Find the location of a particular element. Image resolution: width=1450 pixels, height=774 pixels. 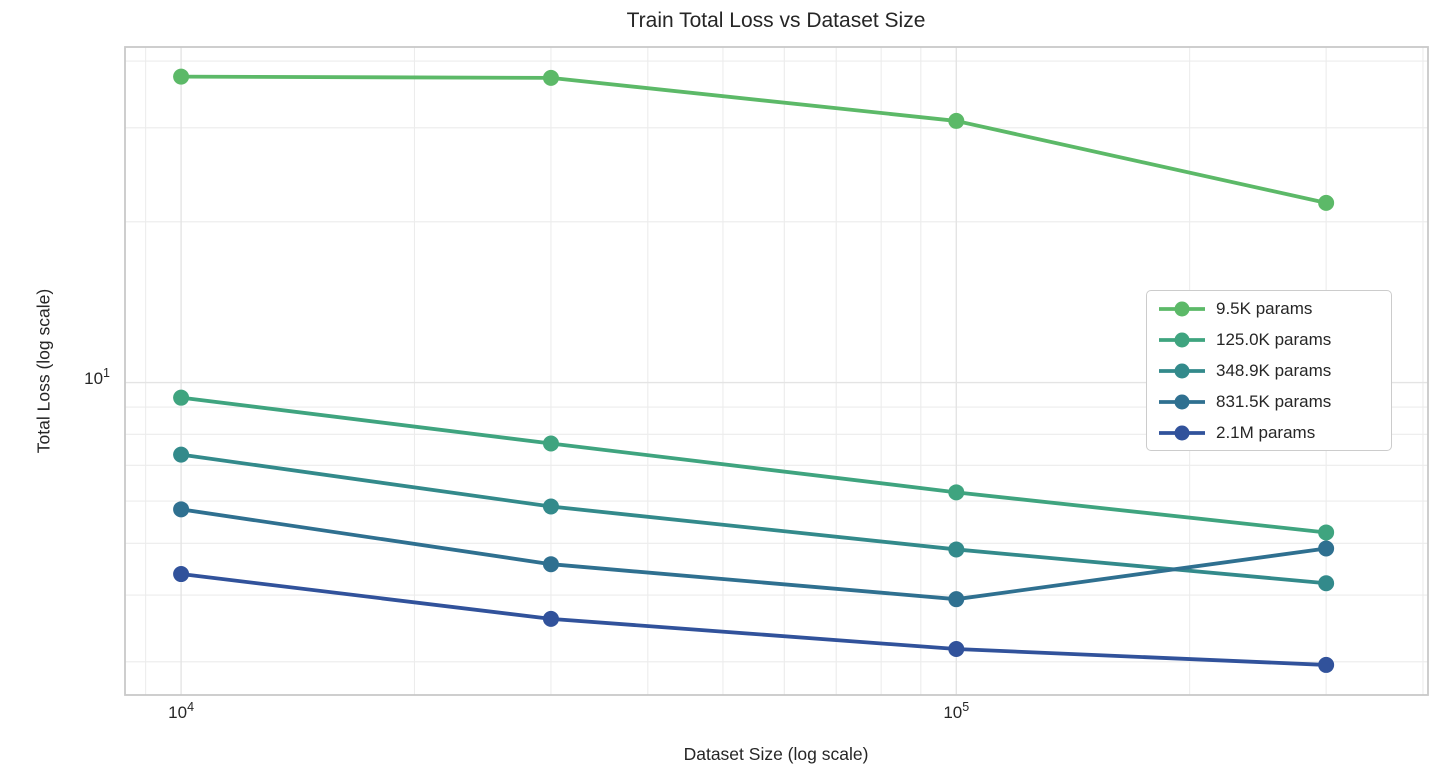

x-axis-label: Dataset Size (log scale) is located at coordinates (776, 754).